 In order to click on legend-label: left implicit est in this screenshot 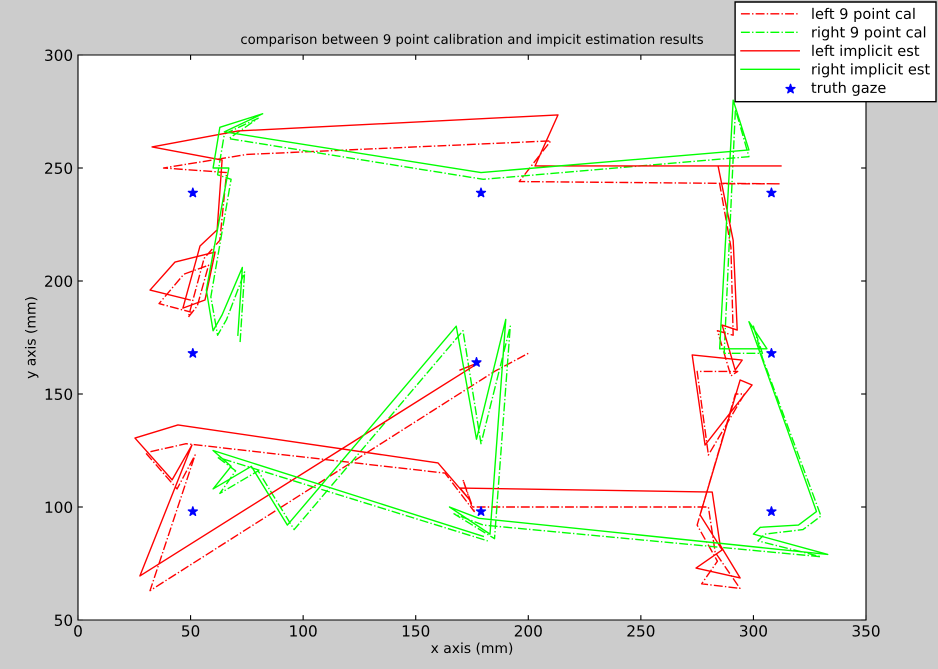, I will do `click(866, 51)`.